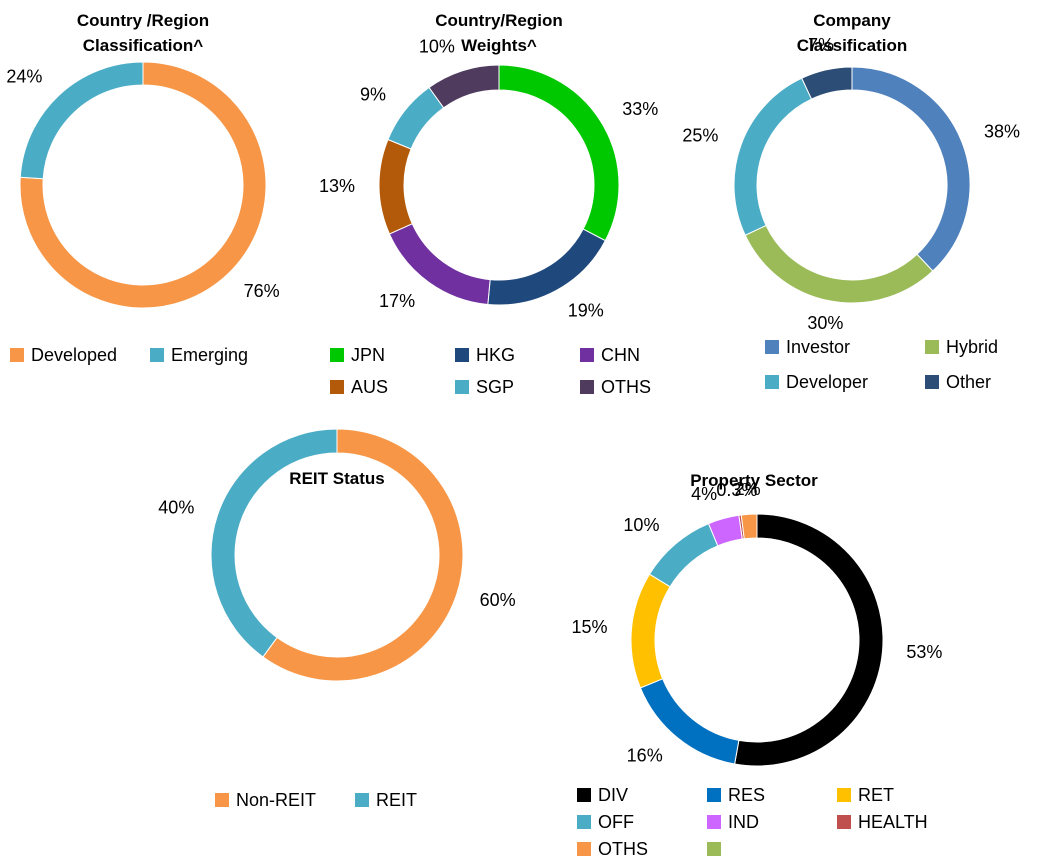 The width and height of the screenshot is (1055, 865). What do you see at coordinates (396, 800) in the screenshot?
I see `legend-label: REIT` at bounding box center [396, 800].